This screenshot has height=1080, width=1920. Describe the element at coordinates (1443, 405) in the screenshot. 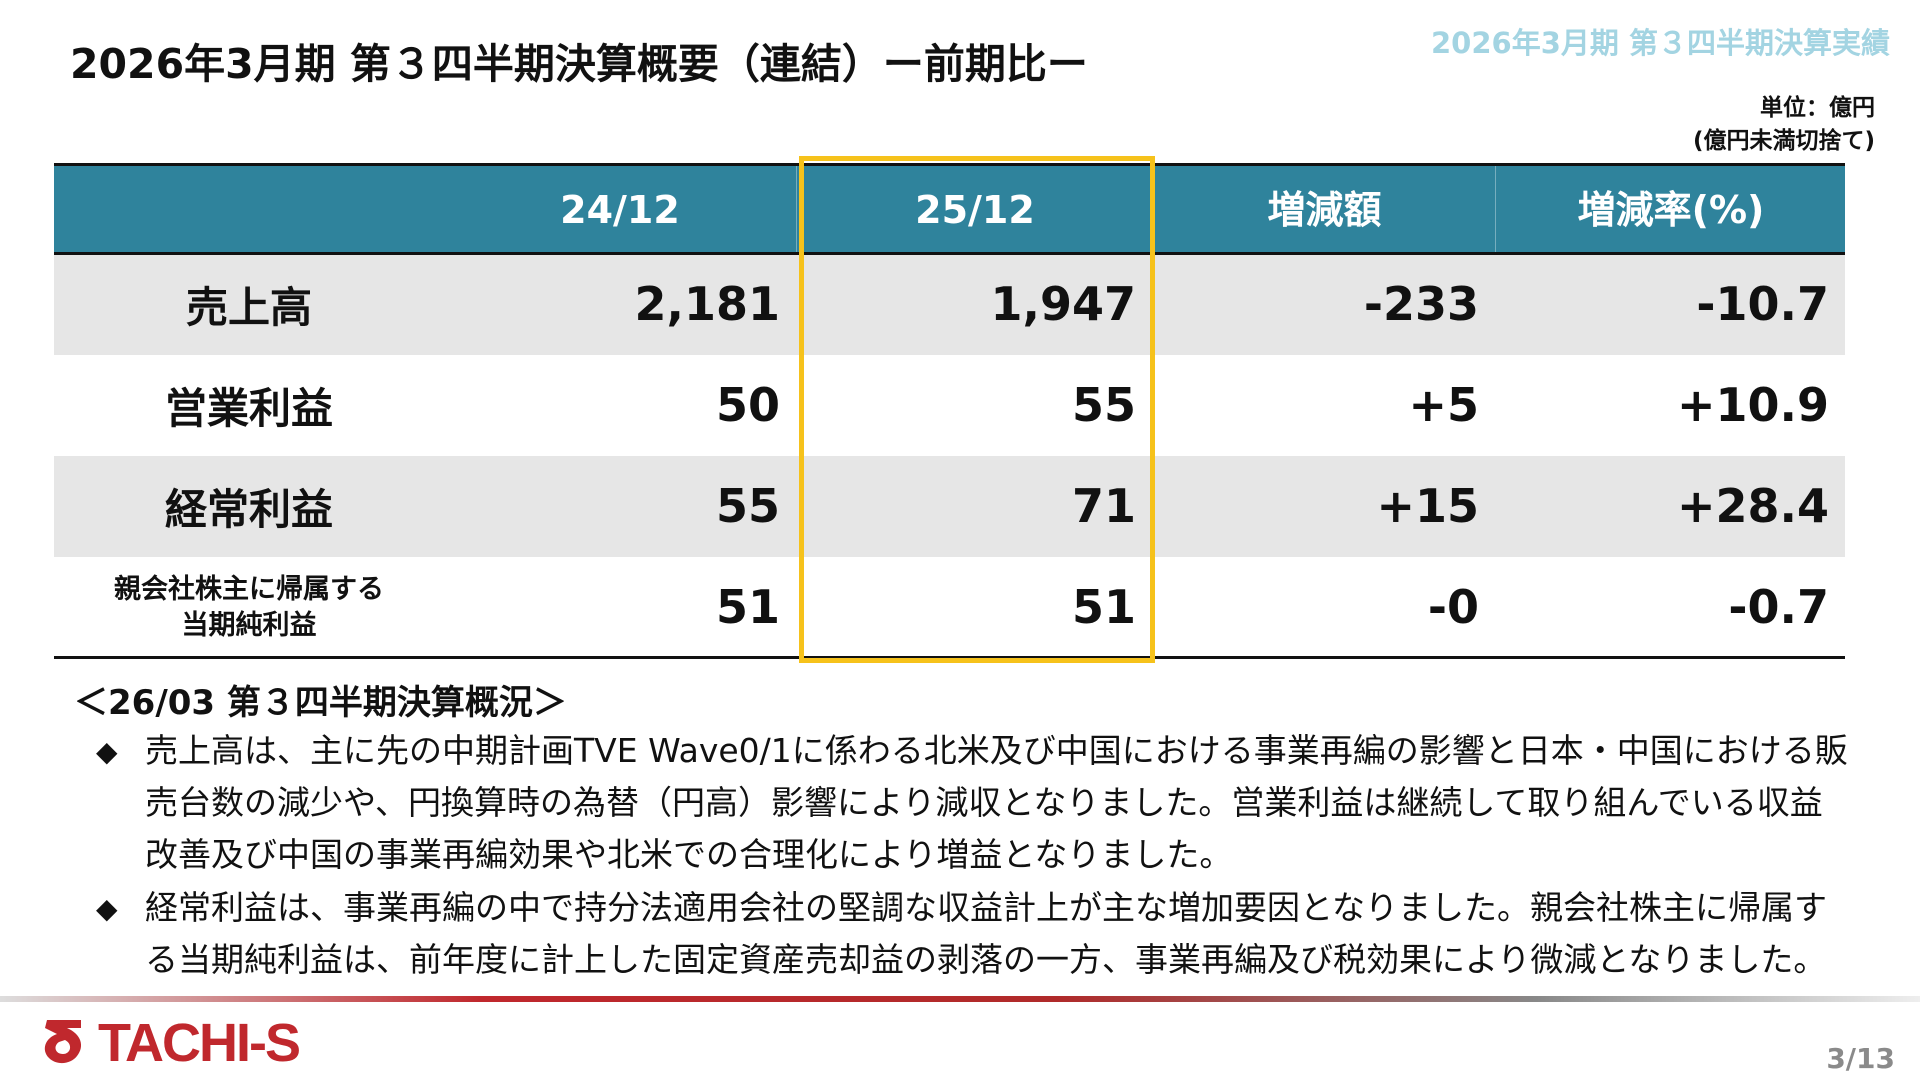

I see `cell-value: +5` at that location.